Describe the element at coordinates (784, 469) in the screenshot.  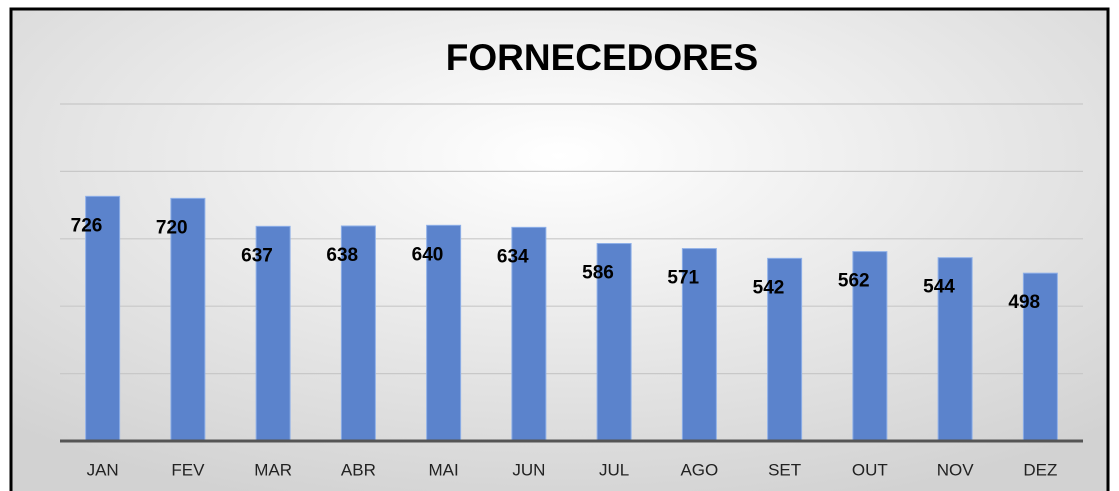
I see `x-tick-label: SET` at that location.